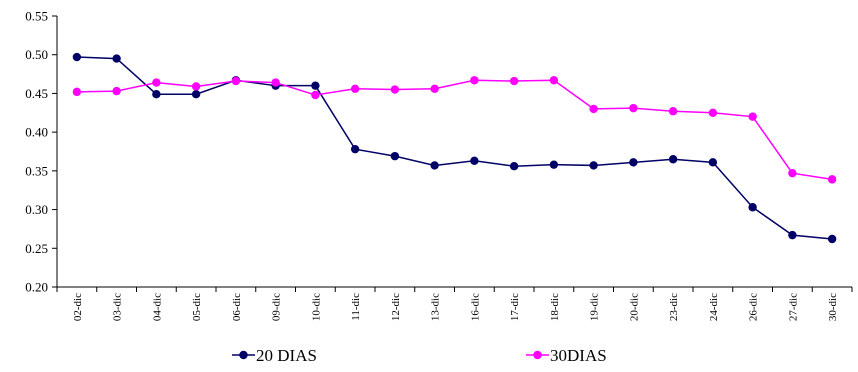 The height and width of the screenshot is (372, 858). Describe the element at coordinates (36, 287) in the screenshot. I see `y-tick-label: 0.20` at that location.